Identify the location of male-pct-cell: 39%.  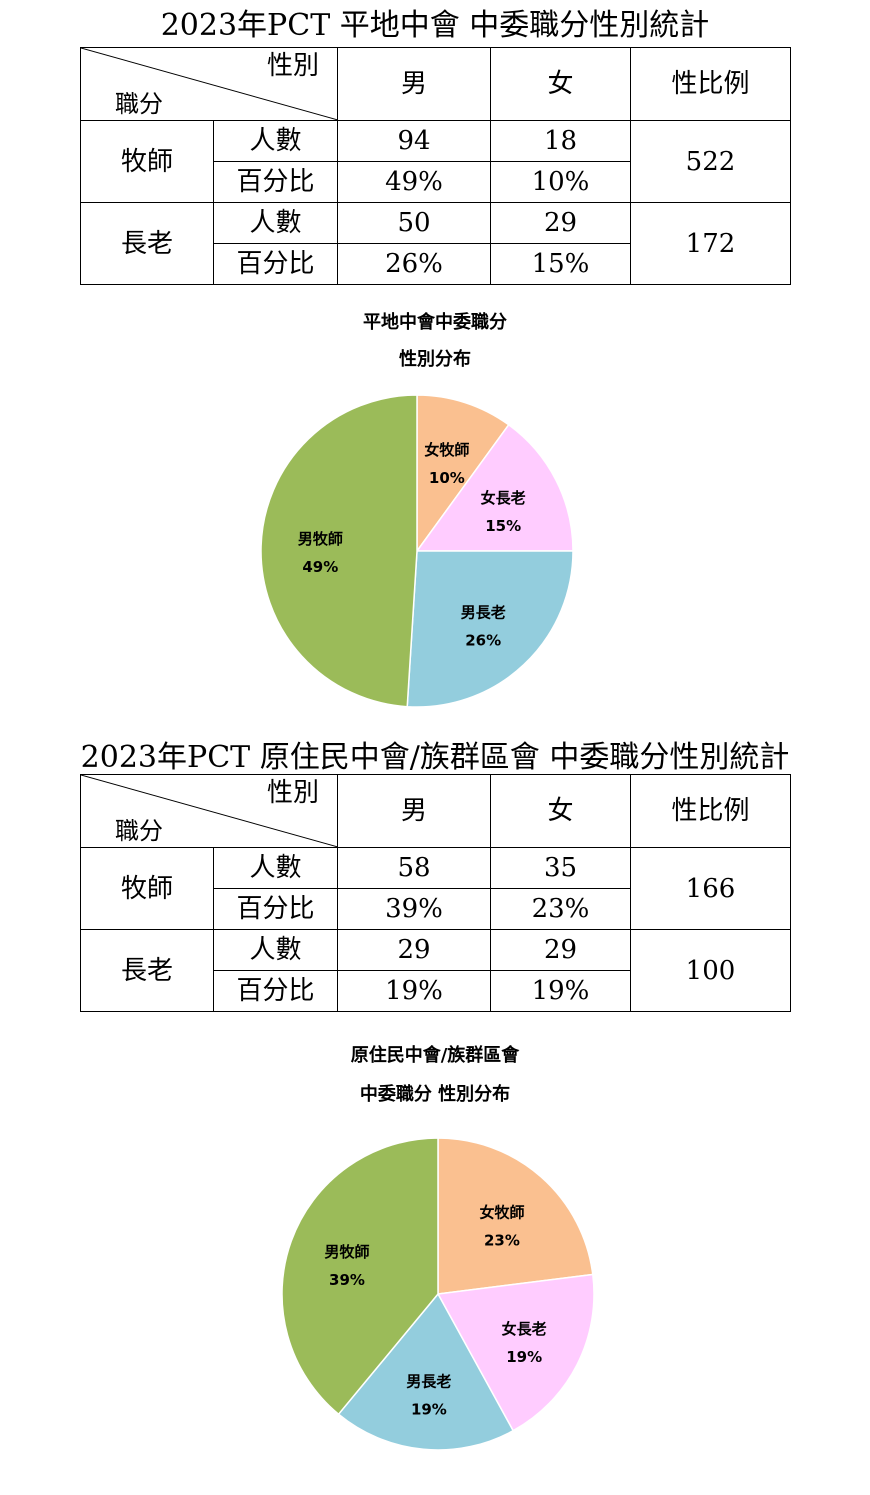
(414, 909).